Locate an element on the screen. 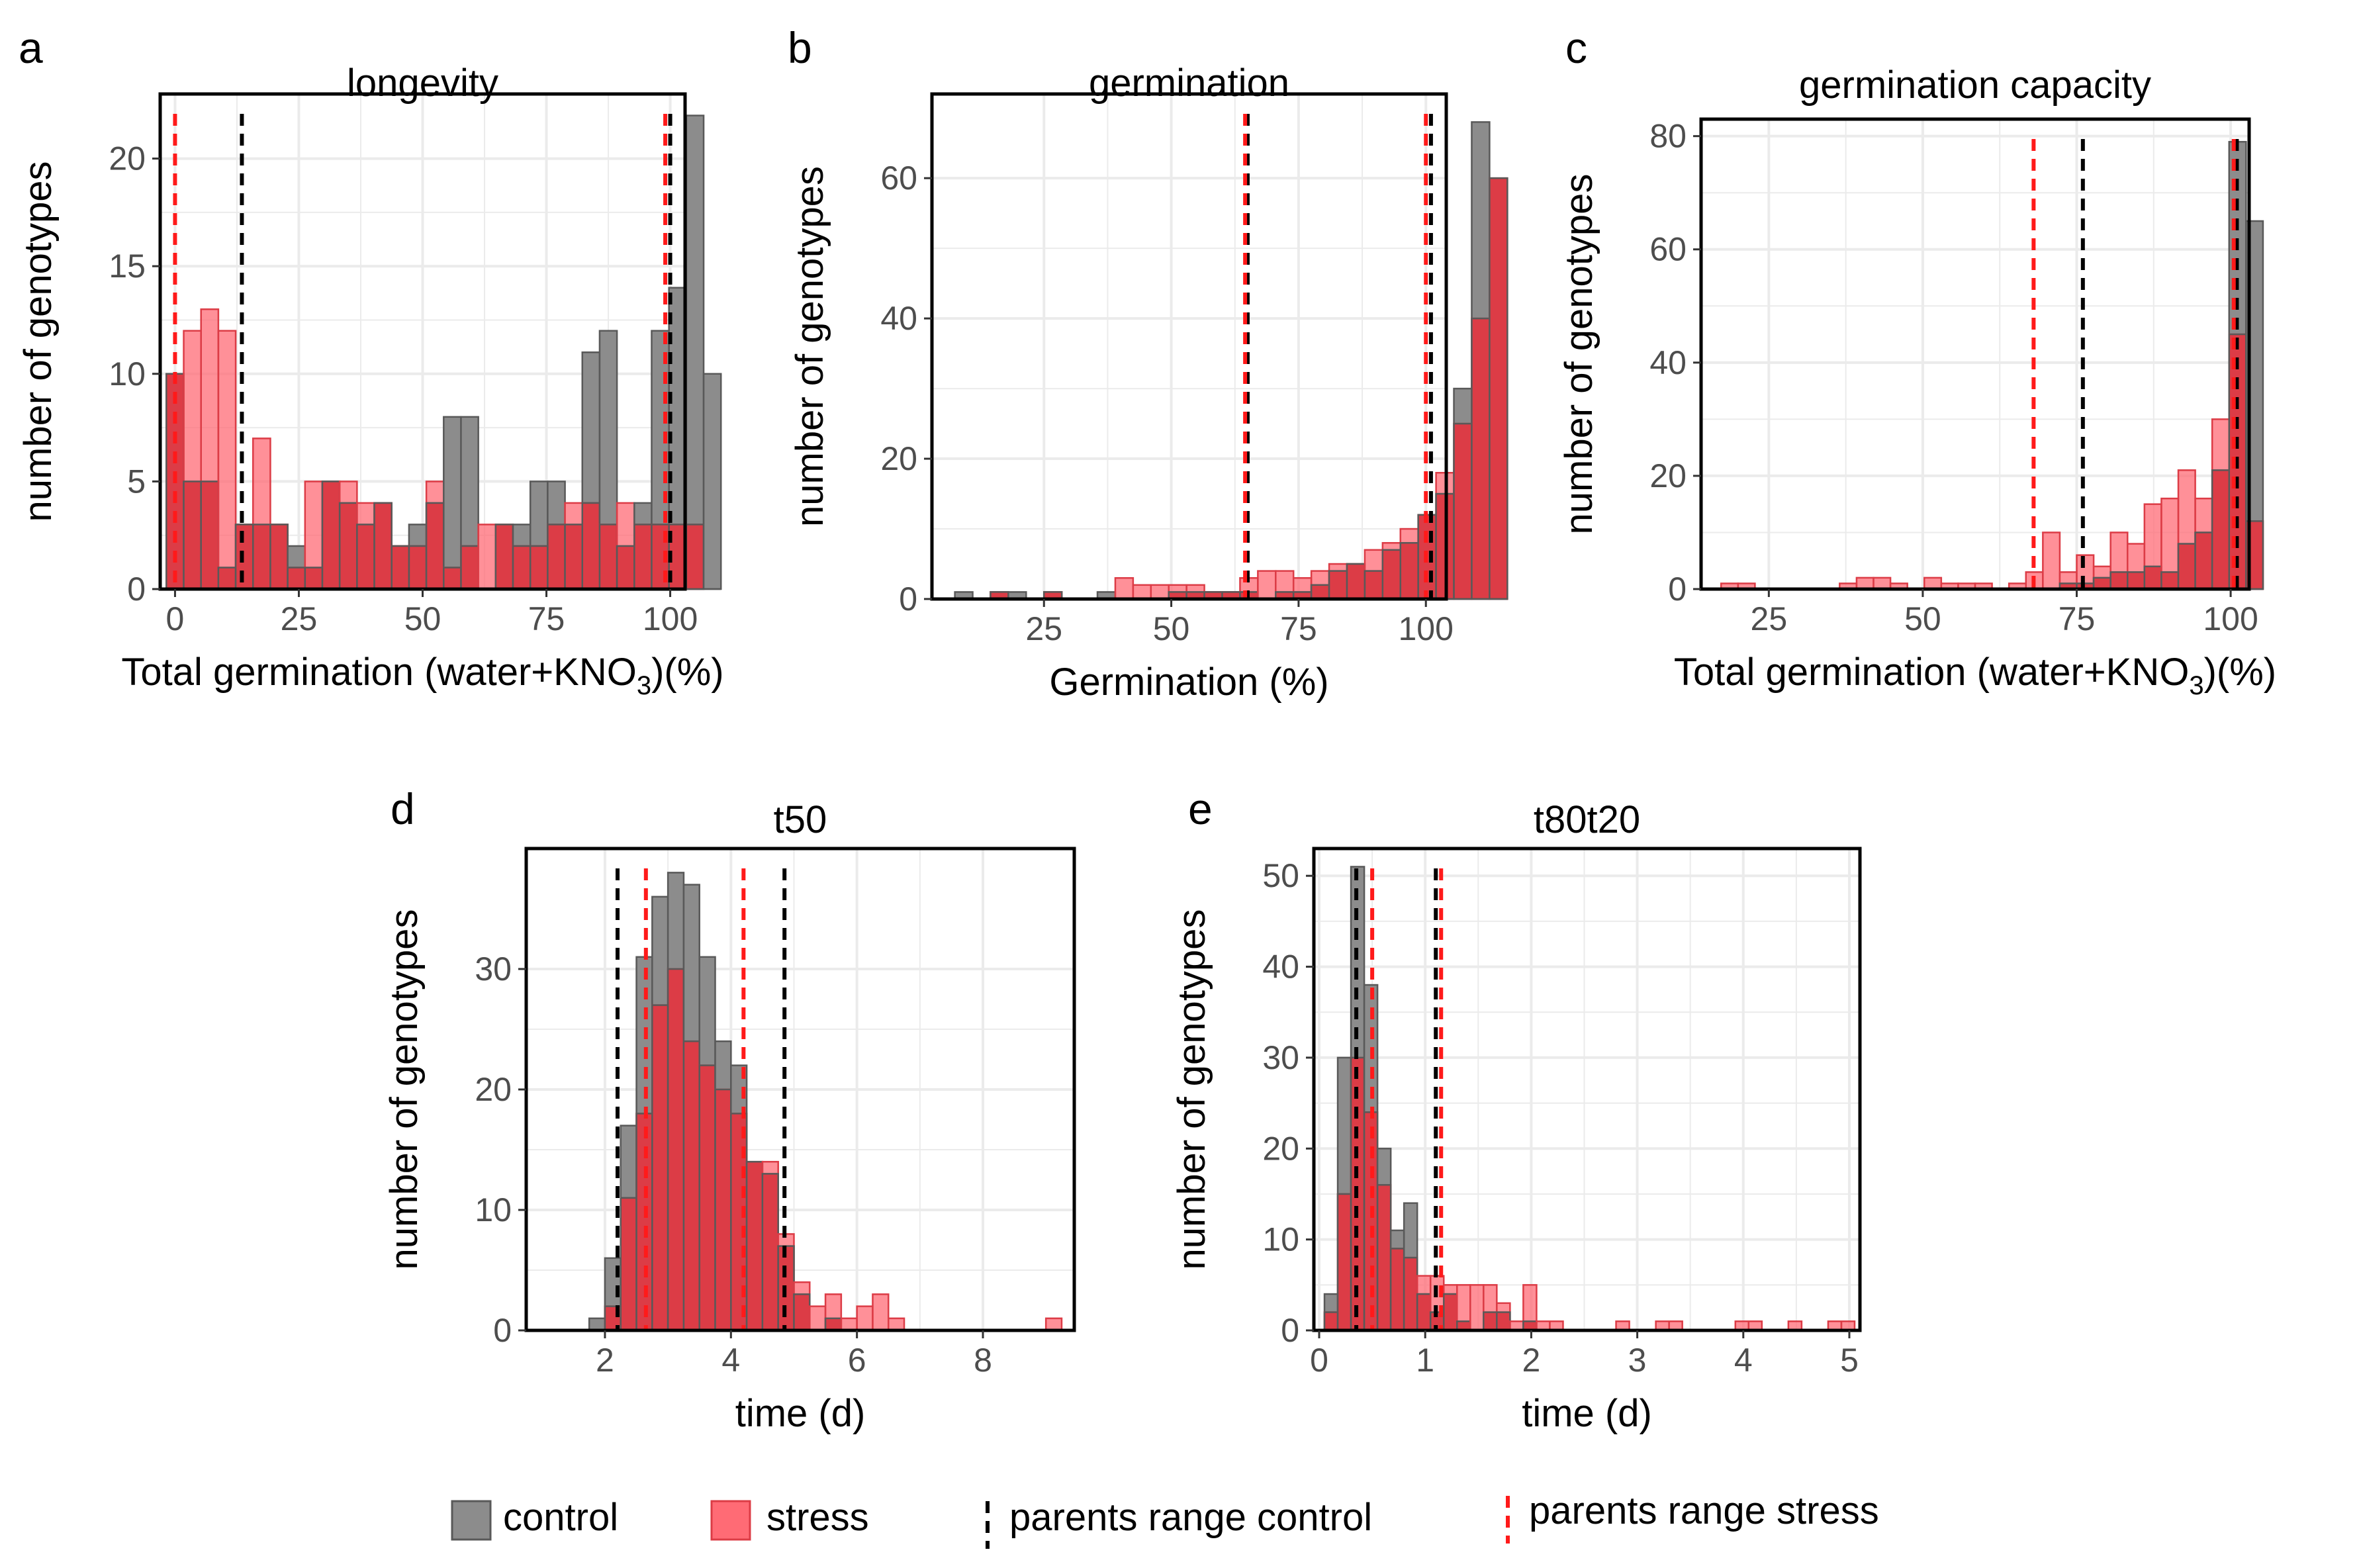  panel-letter: b is located at coordinates (800, 47).